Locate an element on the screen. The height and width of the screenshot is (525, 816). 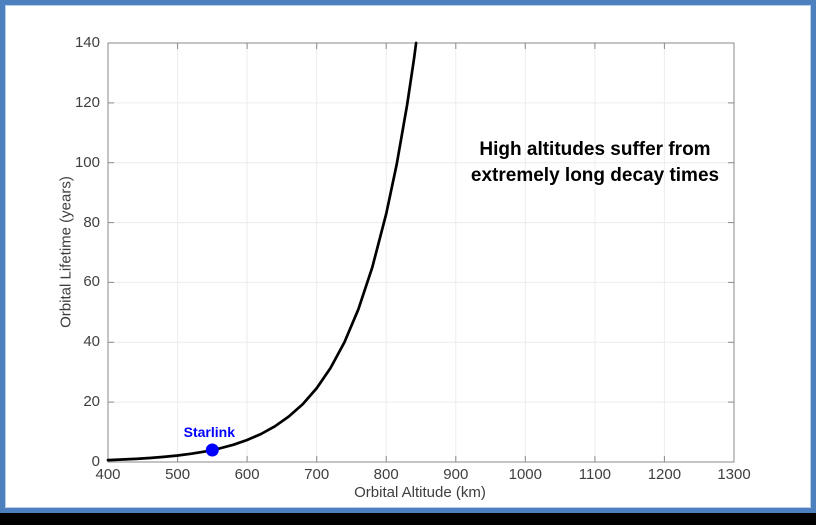
x-tick-label: 700 is located at coordinates (317, 474).